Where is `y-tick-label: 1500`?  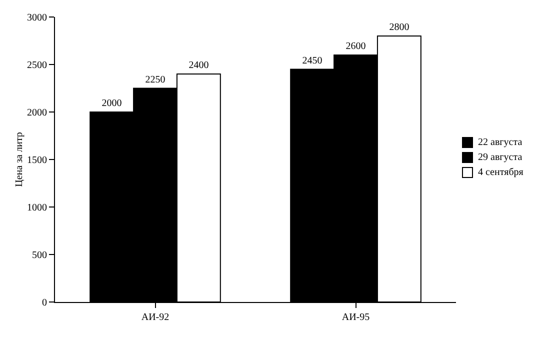 y-tick-label: 1500 is located at coordinates (37, 160).